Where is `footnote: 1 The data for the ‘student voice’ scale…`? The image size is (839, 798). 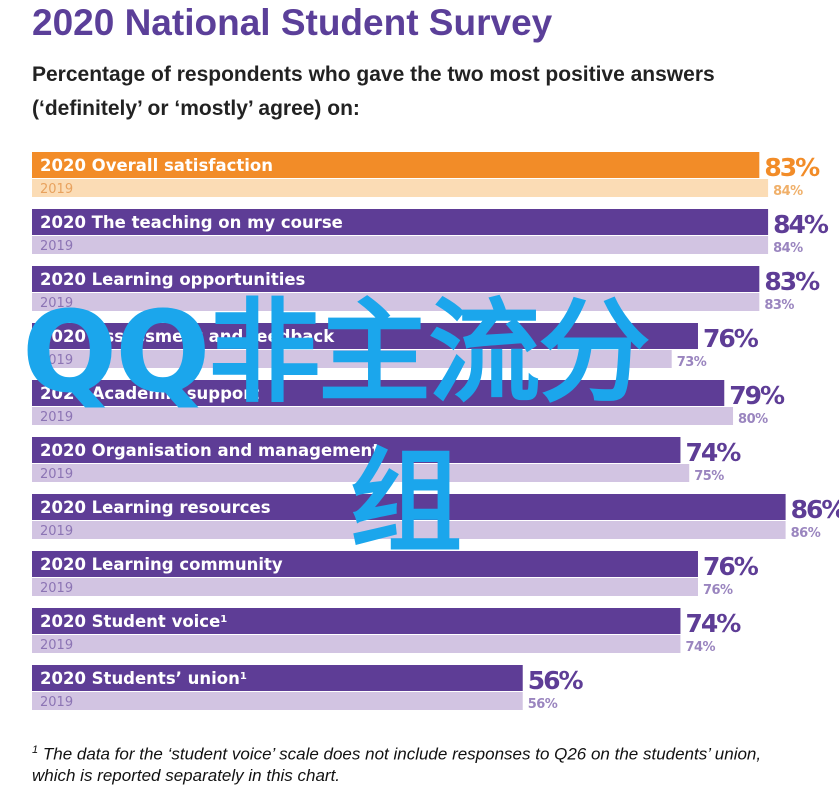
footnote: 1 The data for the ‘student voice’ scale… is located at coordinates (412, 763).